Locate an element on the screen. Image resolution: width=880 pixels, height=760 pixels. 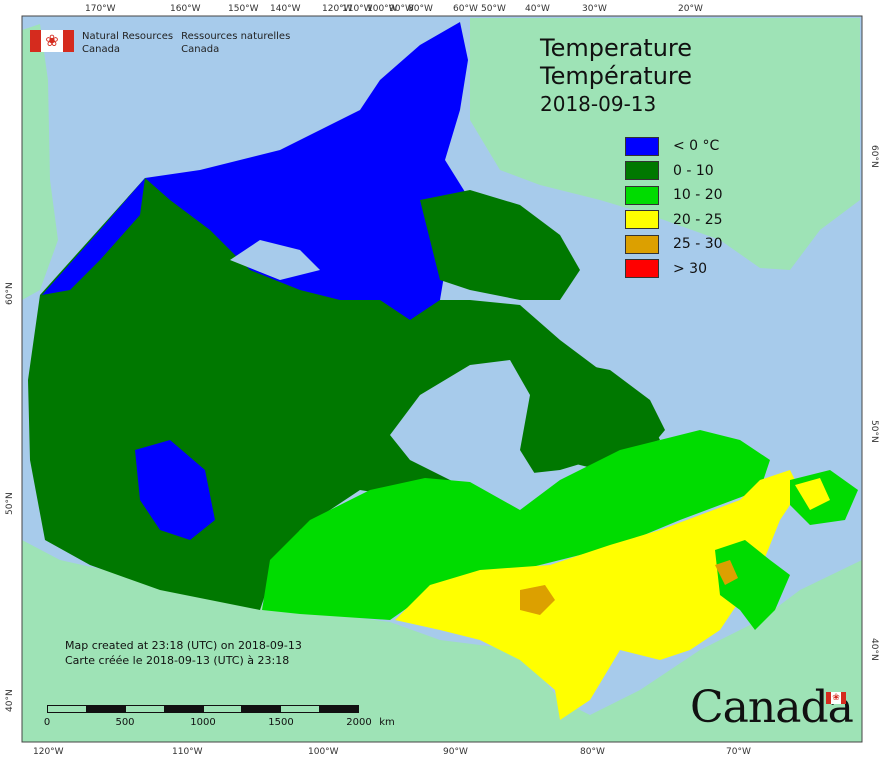
lon-label-bottom: 100°W is located at coordinates (323, 752).